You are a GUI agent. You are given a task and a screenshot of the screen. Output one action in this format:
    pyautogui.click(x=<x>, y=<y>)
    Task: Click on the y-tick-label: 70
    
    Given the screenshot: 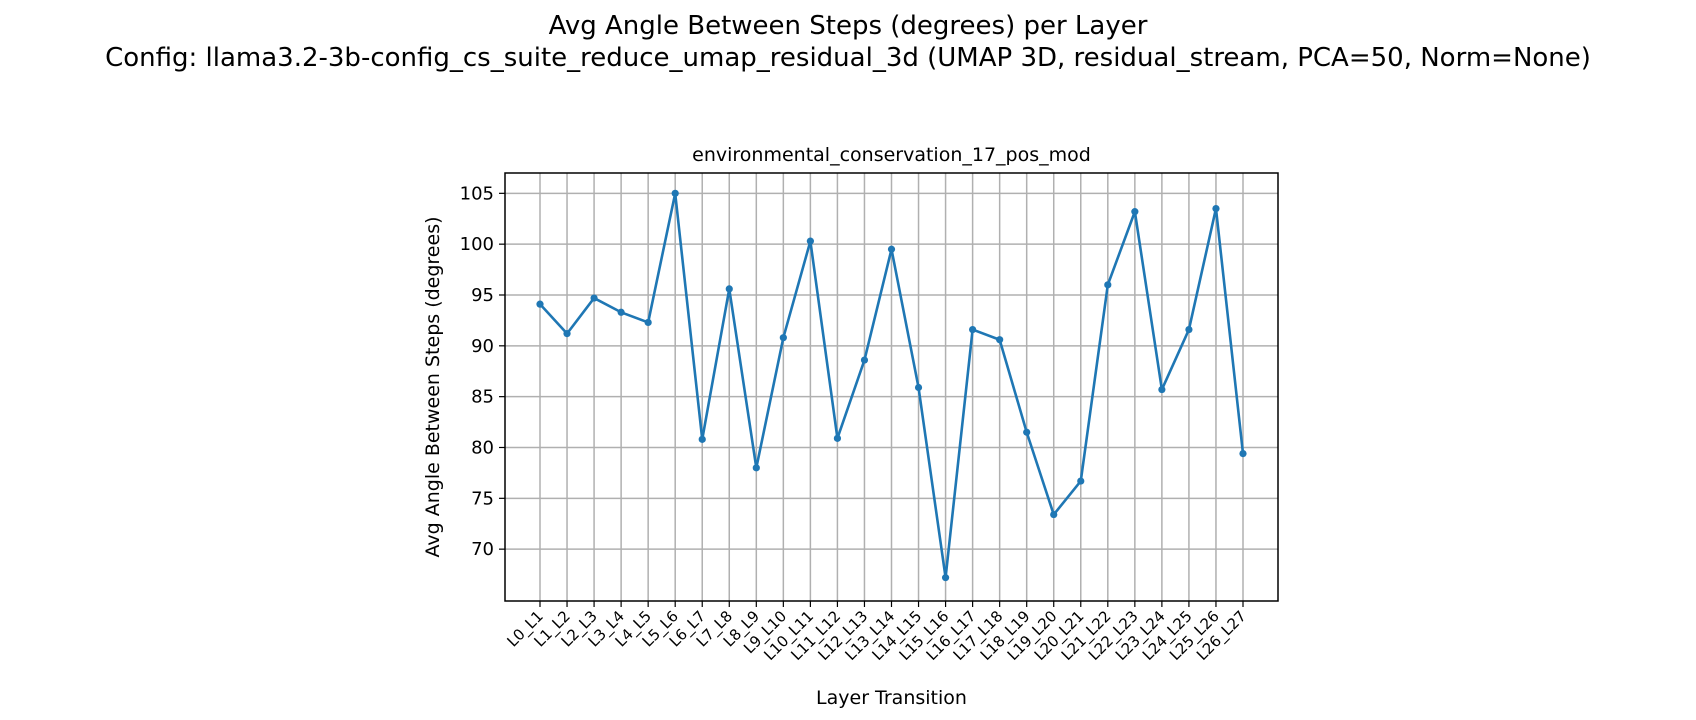 What is the action you would take?
    pyautogui.click(x=482, y=549)
    